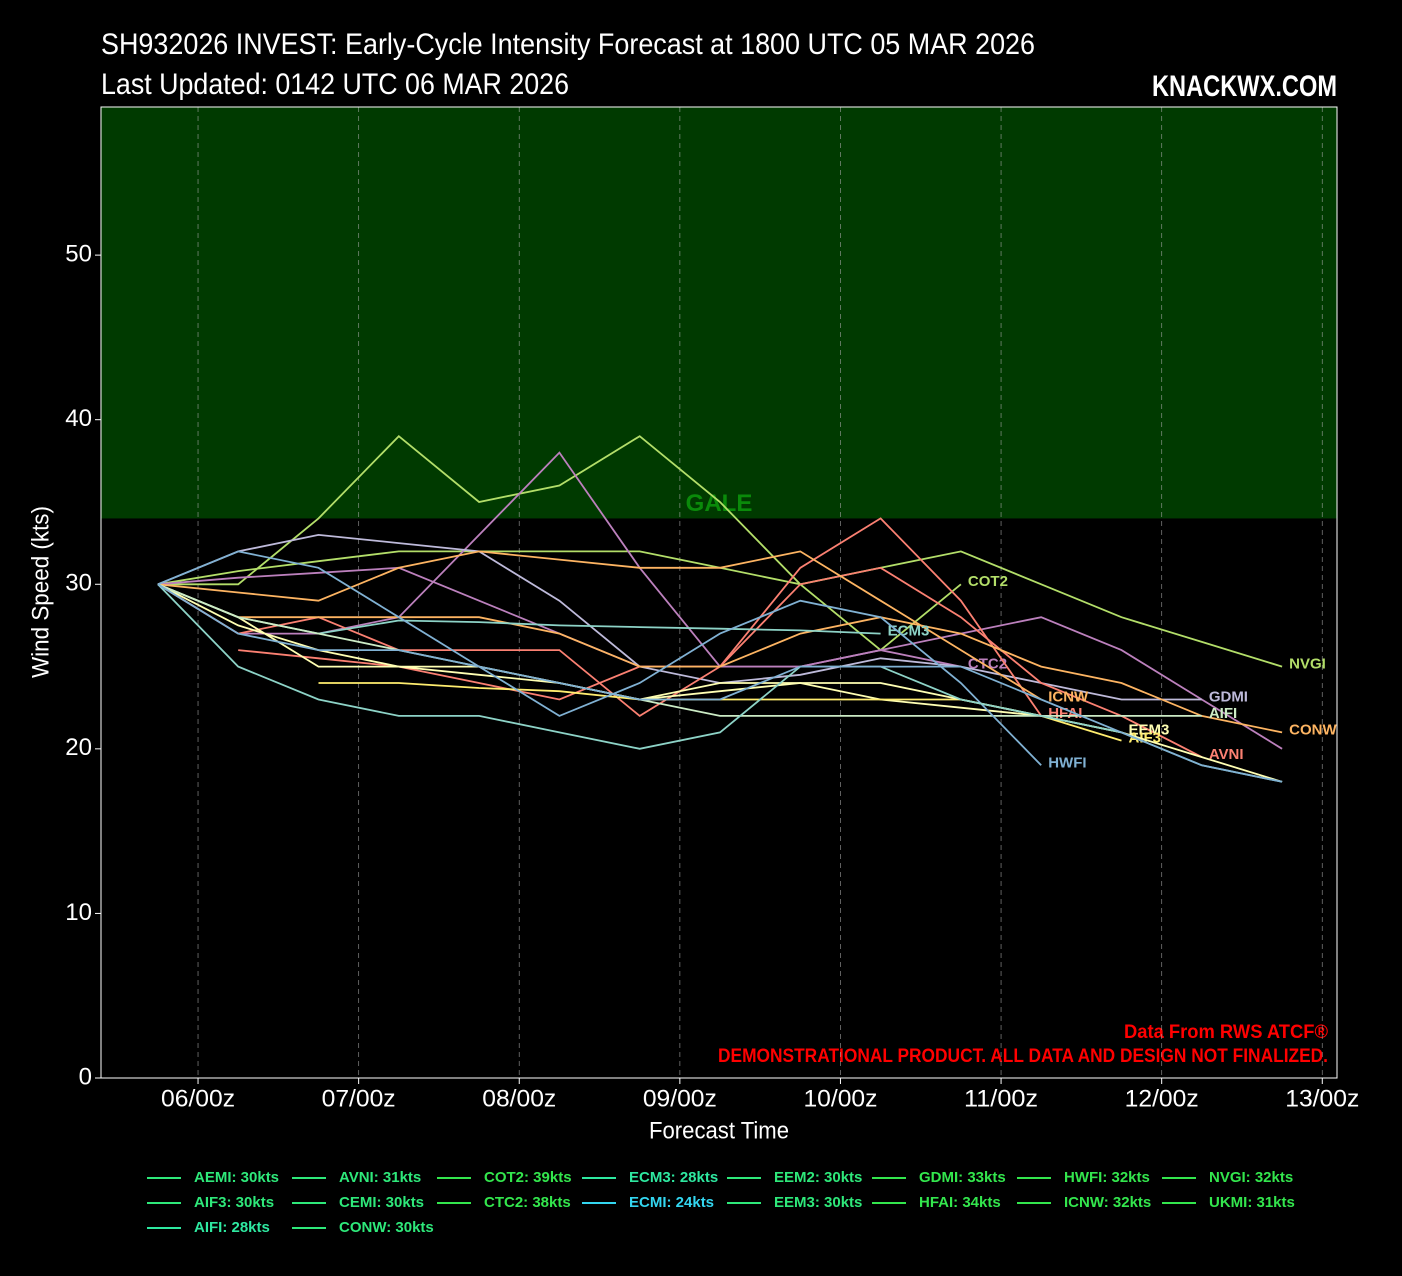  What do you see at coordinates (1065, 713) in the screenshot?
I see `series-end-label: HFAI` at bounding box center [1065, 713].